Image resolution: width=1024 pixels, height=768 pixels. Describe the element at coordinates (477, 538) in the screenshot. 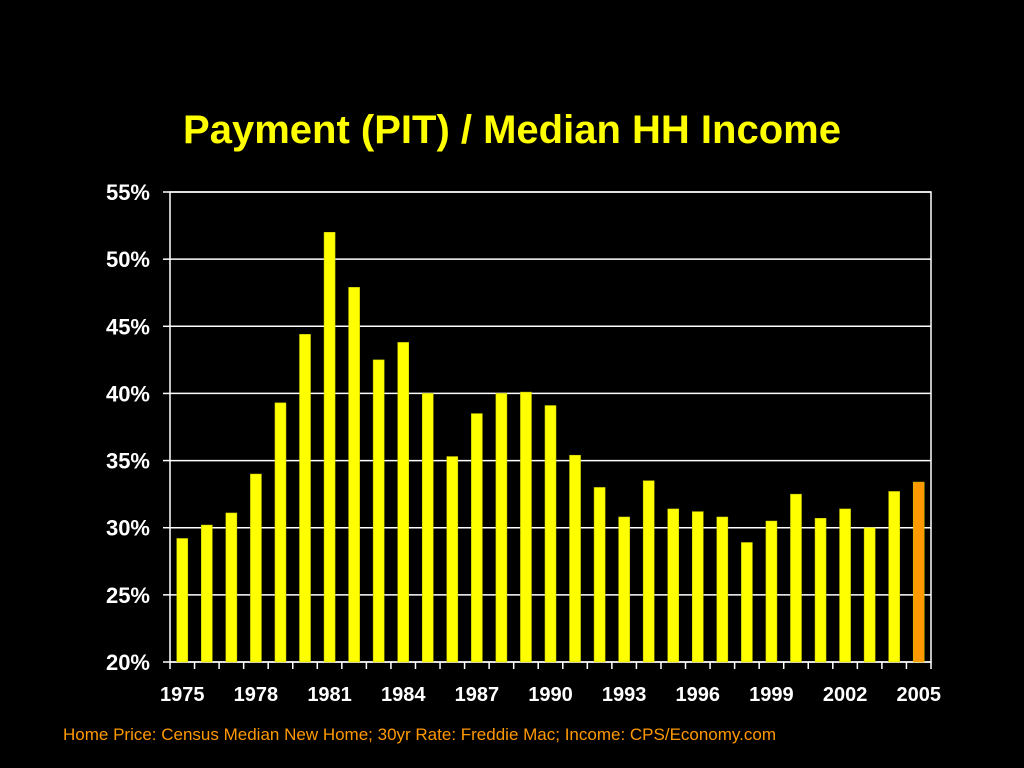

I see `bar-1987` at that location.